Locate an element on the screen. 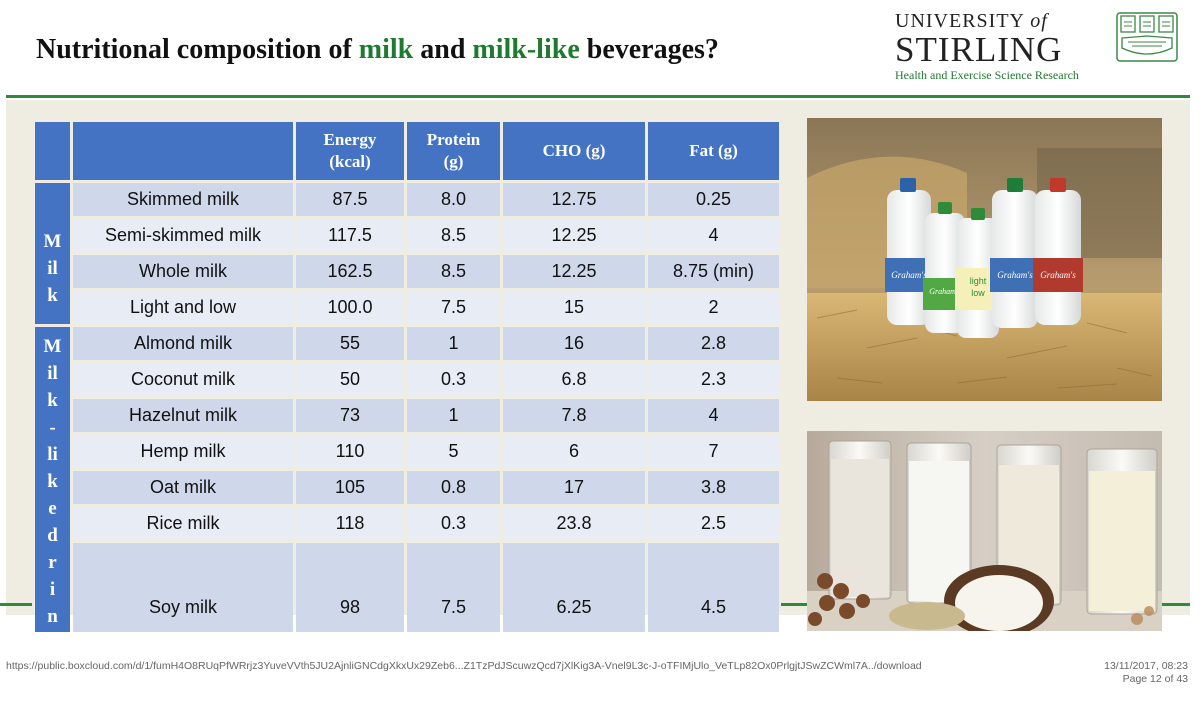 The image size is (1200, 704). logo-university: UNIVERSITY of is located at coordinates (971, 21).